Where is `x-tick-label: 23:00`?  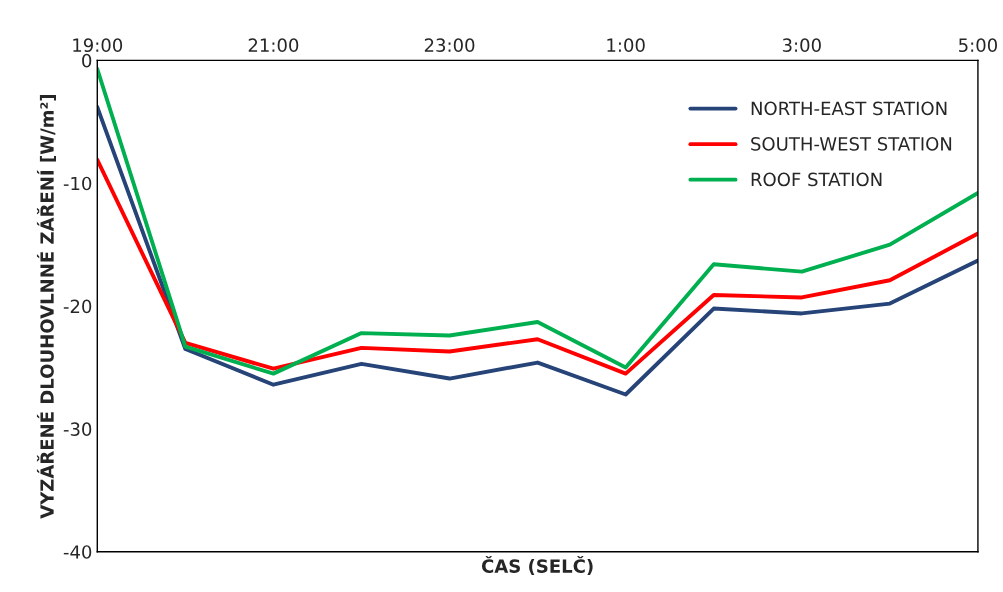
x-tick-label: 23:00 is located at coordinates (449, 45).